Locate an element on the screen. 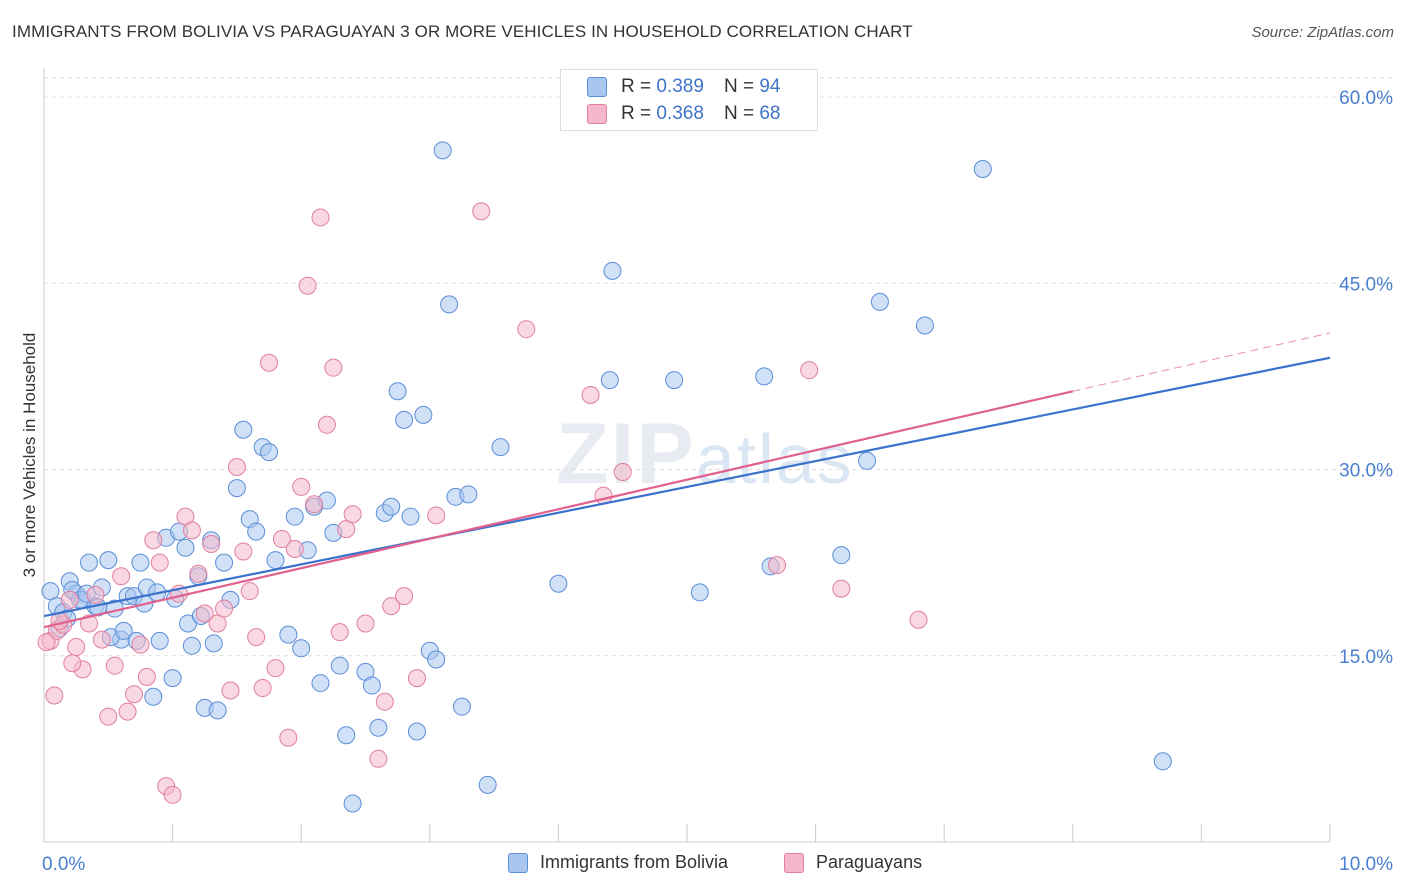 The width and height of the screenshot is (1406, 892). y-tick-label: 15.0% is located at coordinates (1366, 657).